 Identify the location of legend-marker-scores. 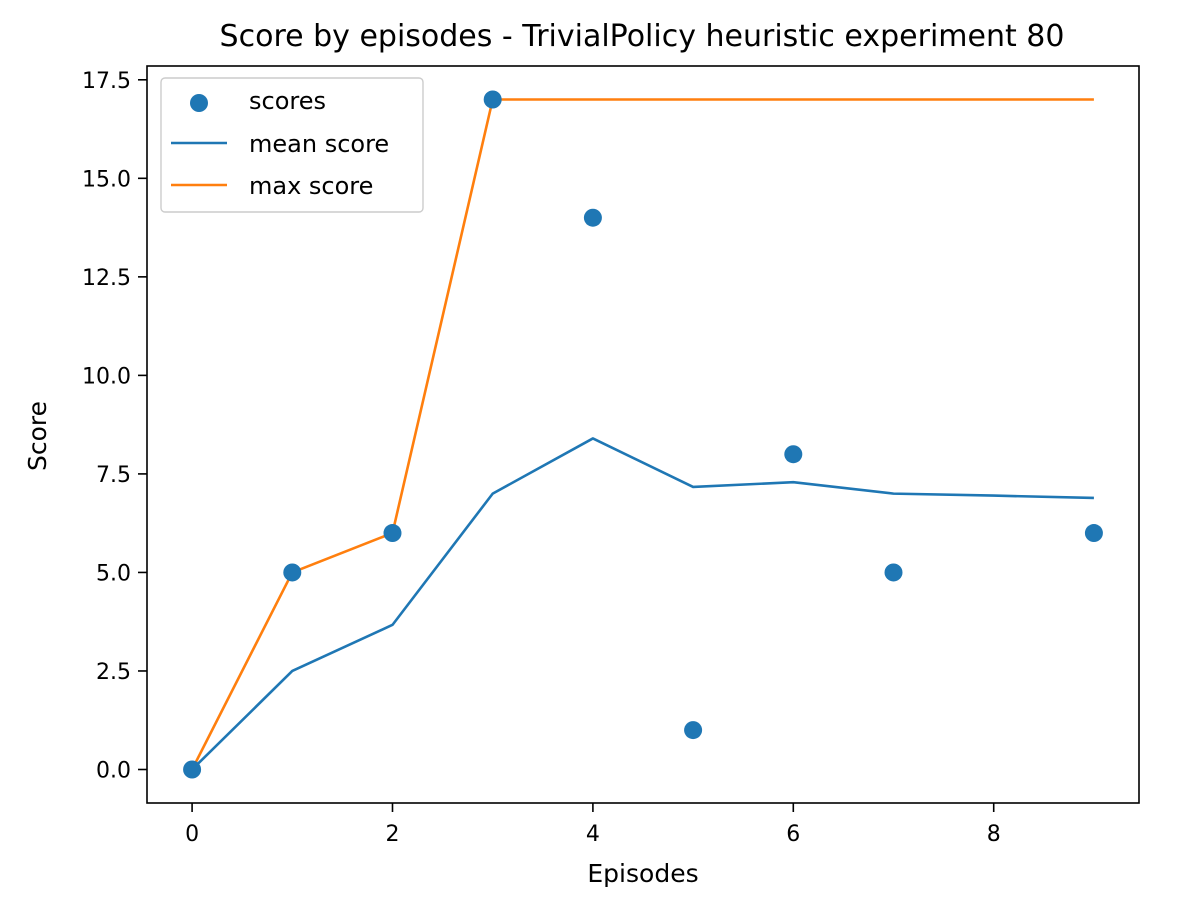
(199, 103).